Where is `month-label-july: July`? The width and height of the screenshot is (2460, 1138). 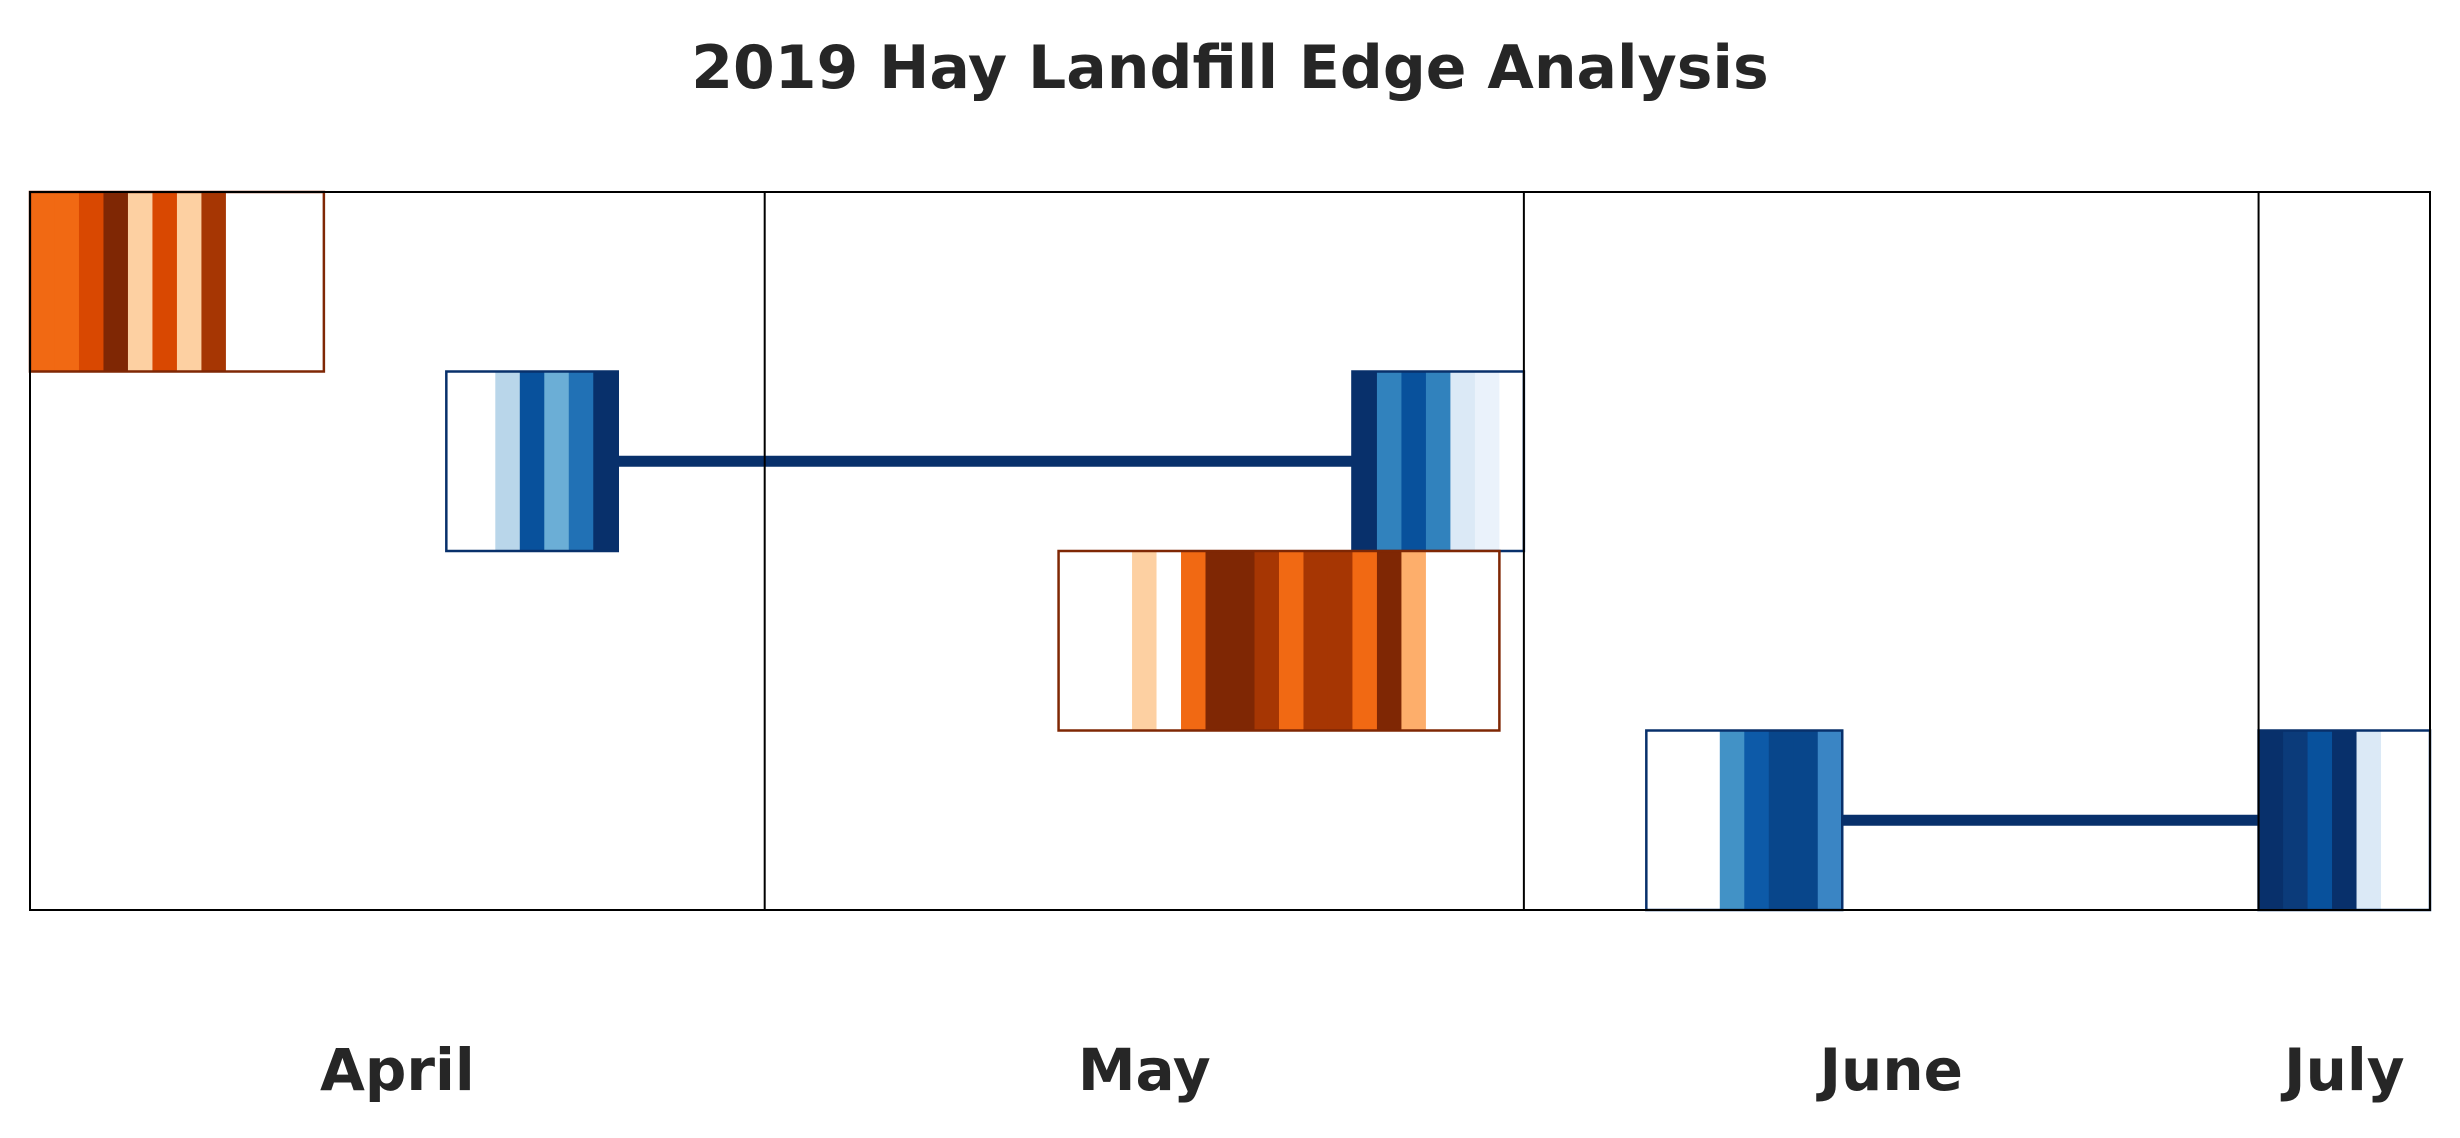 month-label-july: July is located at coordinates (2342, 1070).